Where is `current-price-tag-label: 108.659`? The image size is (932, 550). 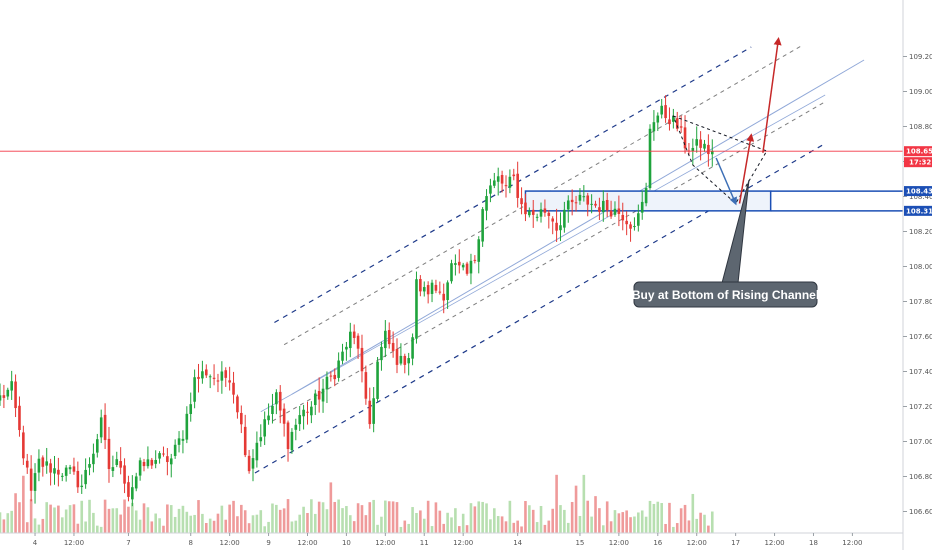 current-price-tag-label: 108.659 is located at coordinates (919, 152).